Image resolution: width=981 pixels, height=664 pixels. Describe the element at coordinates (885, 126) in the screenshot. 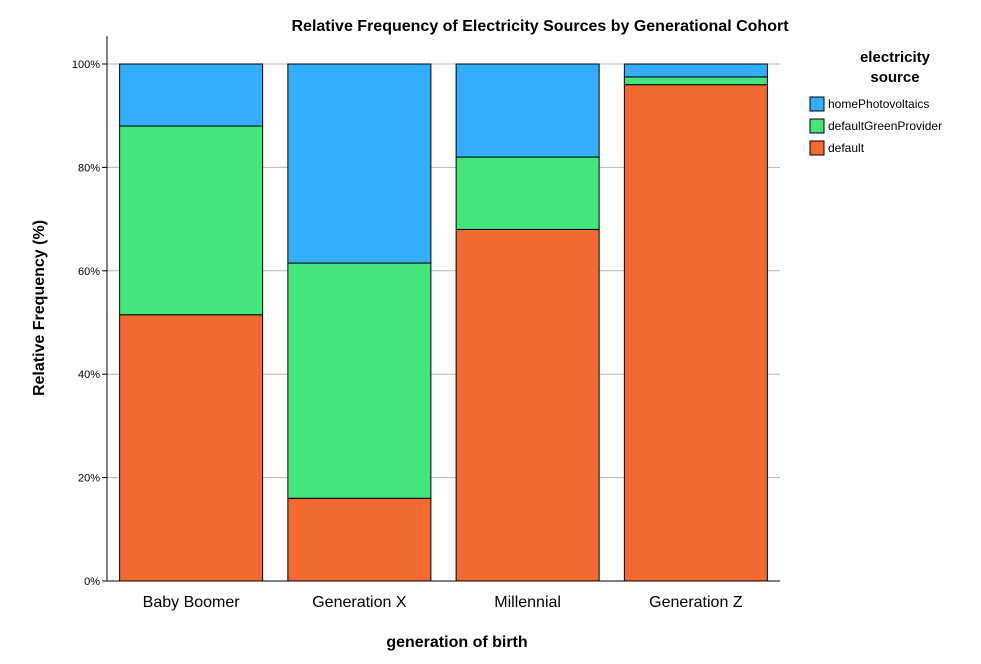

I see `legend-label-defaultGreenProvider: defaultGreenProvider` at that location.